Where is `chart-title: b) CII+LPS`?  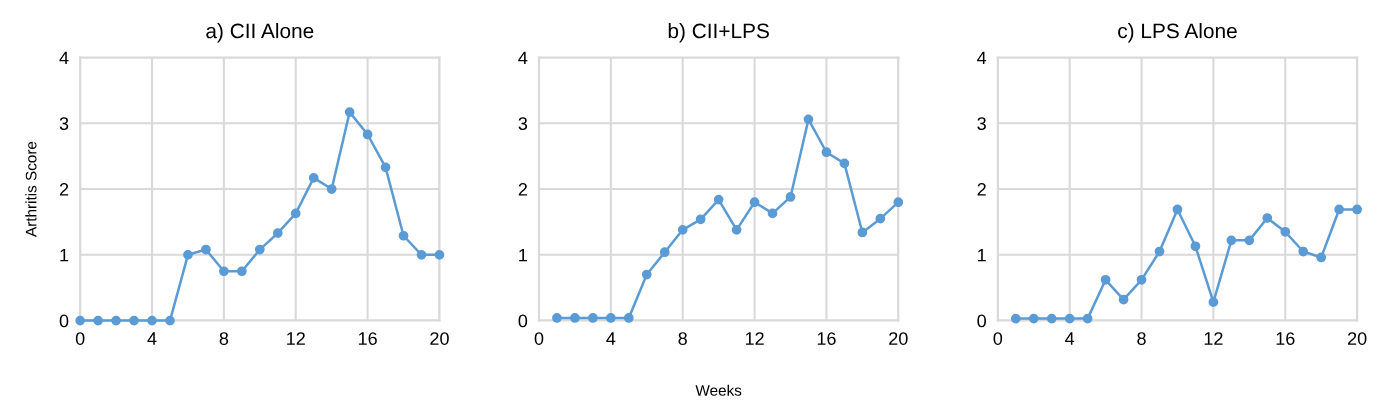 chart-title: b) CII+LPS is located at coordinates (718, 33).